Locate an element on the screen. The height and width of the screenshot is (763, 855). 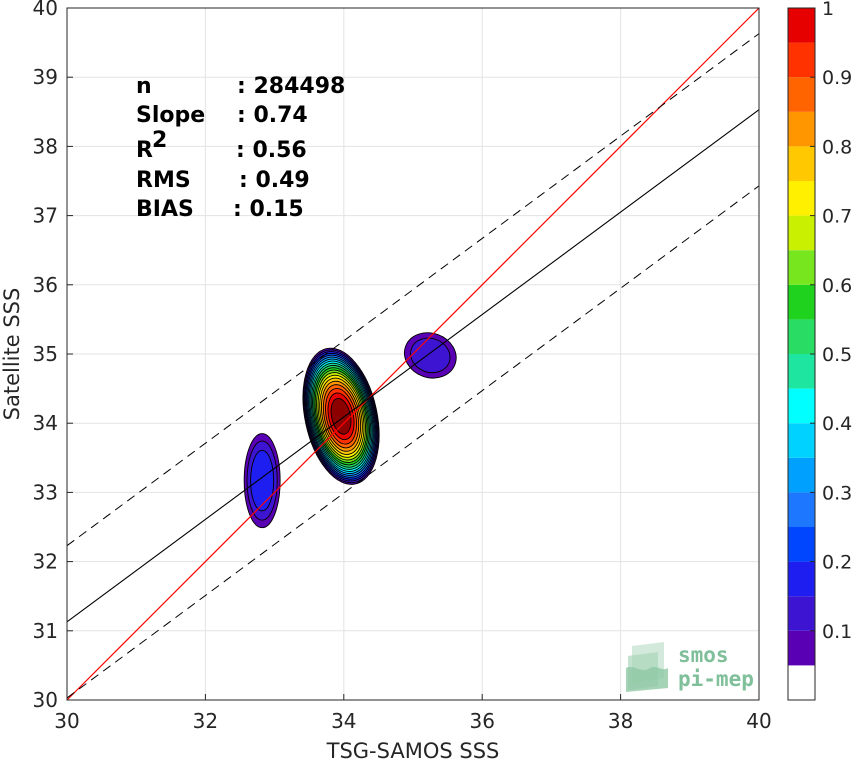
smos-pi-mep-logo: smos pi-mep is located at coordinates (690, 667).